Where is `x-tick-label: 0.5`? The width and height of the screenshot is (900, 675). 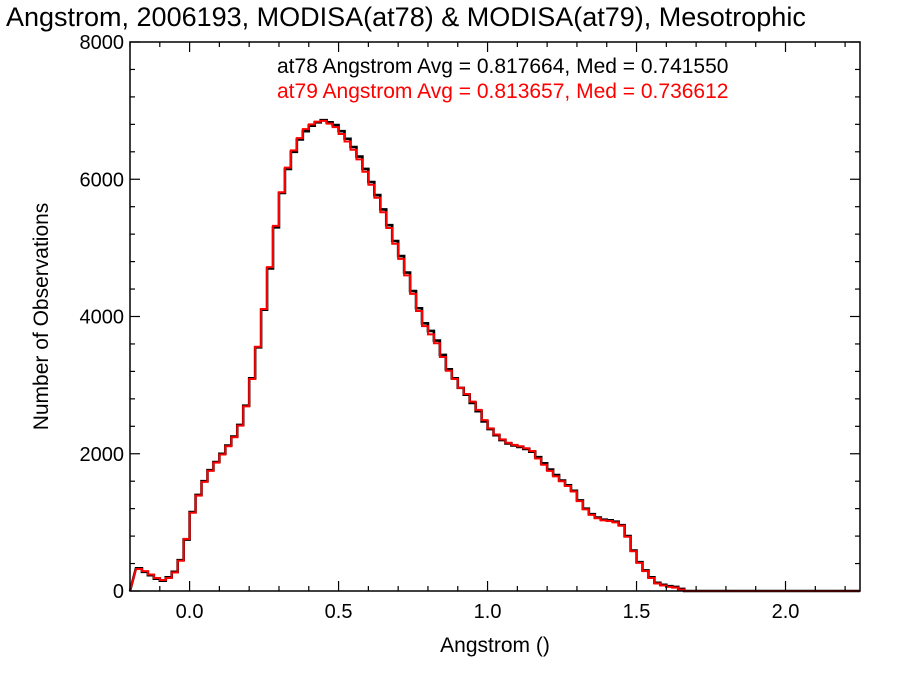
x-tick-label: 0.5 is located at coordinates (339, 612).